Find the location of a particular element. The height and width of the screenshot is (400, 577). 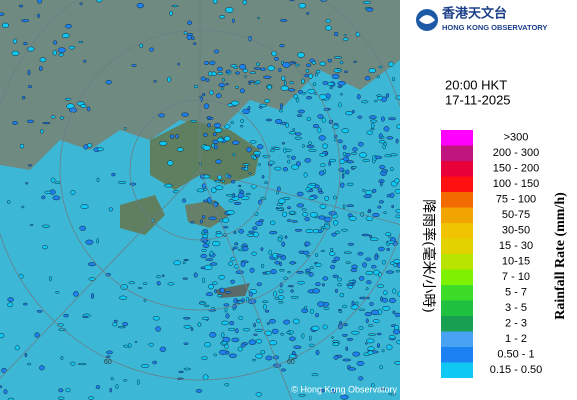

range-label: 60 is located at coordinates (108, 362).